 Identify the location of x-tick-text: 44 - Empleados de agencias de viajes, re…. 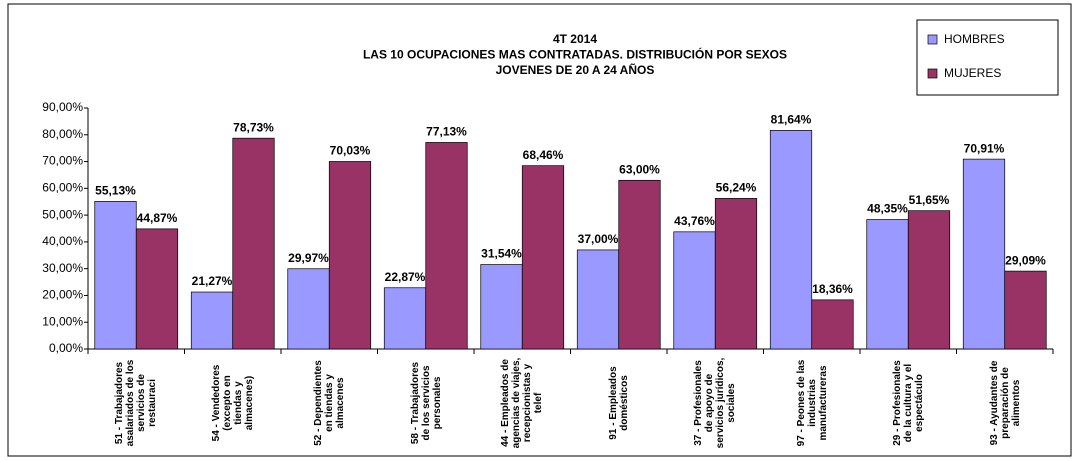
(522, 403).